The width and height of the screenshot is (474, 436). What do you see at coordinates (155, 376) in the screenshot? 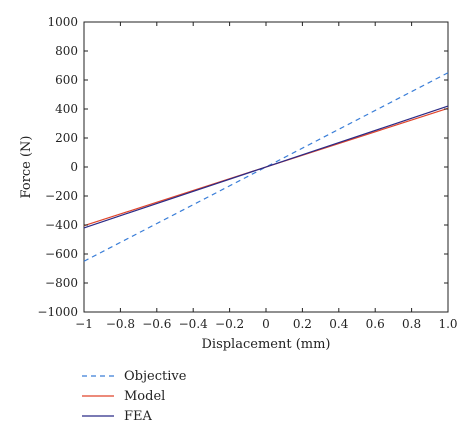
I see `legend-label-objective: Objective` at bounding box center [155, 376].